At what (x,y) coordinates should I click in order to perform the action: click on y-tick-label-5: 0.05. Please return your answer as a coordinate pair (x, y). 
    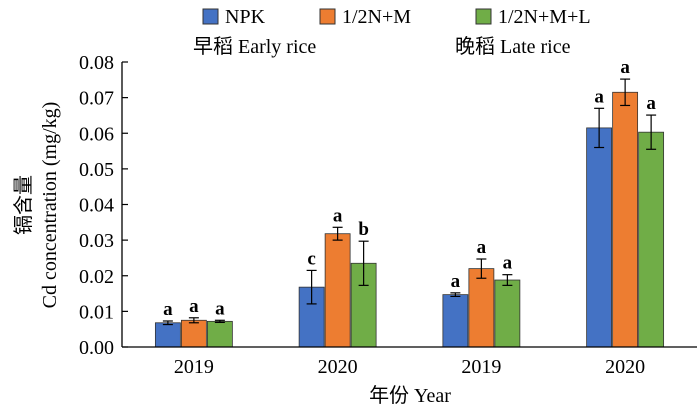
    Looking at the image, I should click on (96, 170).